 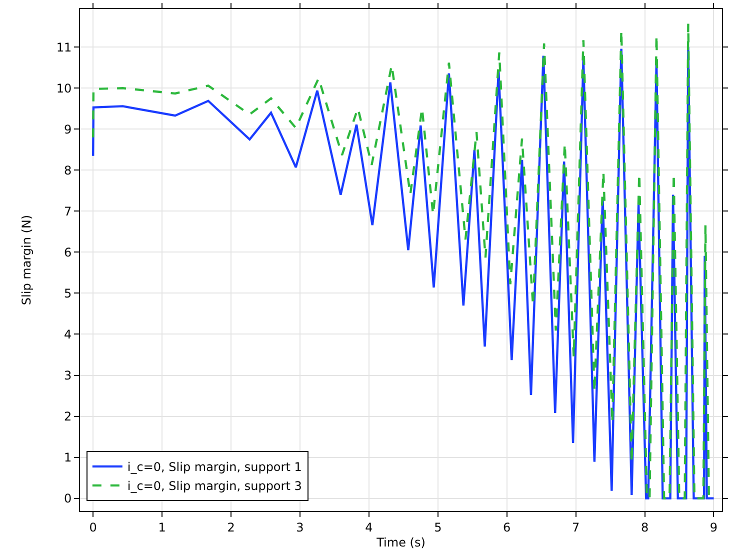 What do you see at coordinates (162, 527) in the screenshot?
I see `x-tick-label: 1` at bounding box center [162, 527].